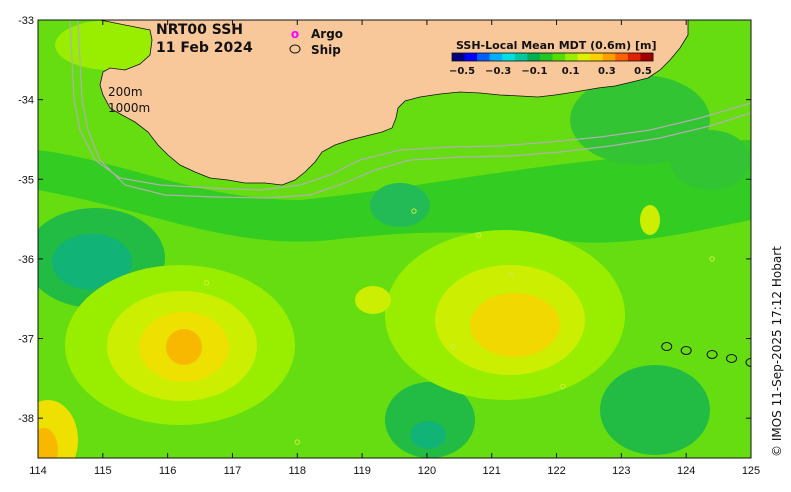 This screenshot has height=492, width=791. What do you see at coordinates (550, 71) in the screenshot?
I see `colorbar-ticks: −0.5 −0.3 −0.1 0.1 0.3 0.5` at bounding box center [550, 71].